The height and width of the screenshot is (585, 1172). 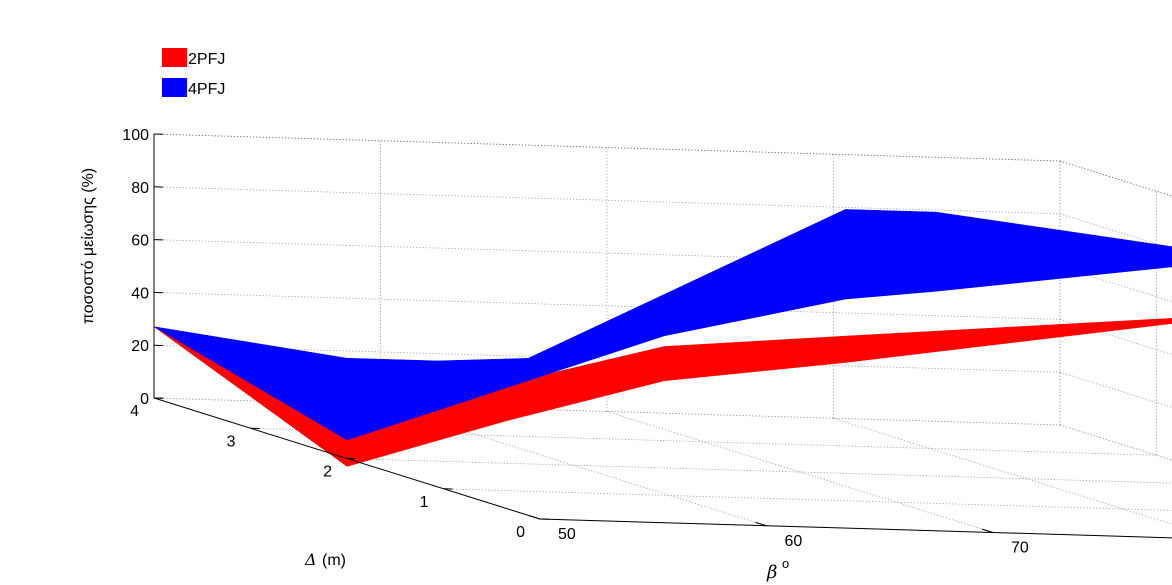 I want to click on z-axis-title: ποσοστό μείωσης (%), so click(x=88, y=246).